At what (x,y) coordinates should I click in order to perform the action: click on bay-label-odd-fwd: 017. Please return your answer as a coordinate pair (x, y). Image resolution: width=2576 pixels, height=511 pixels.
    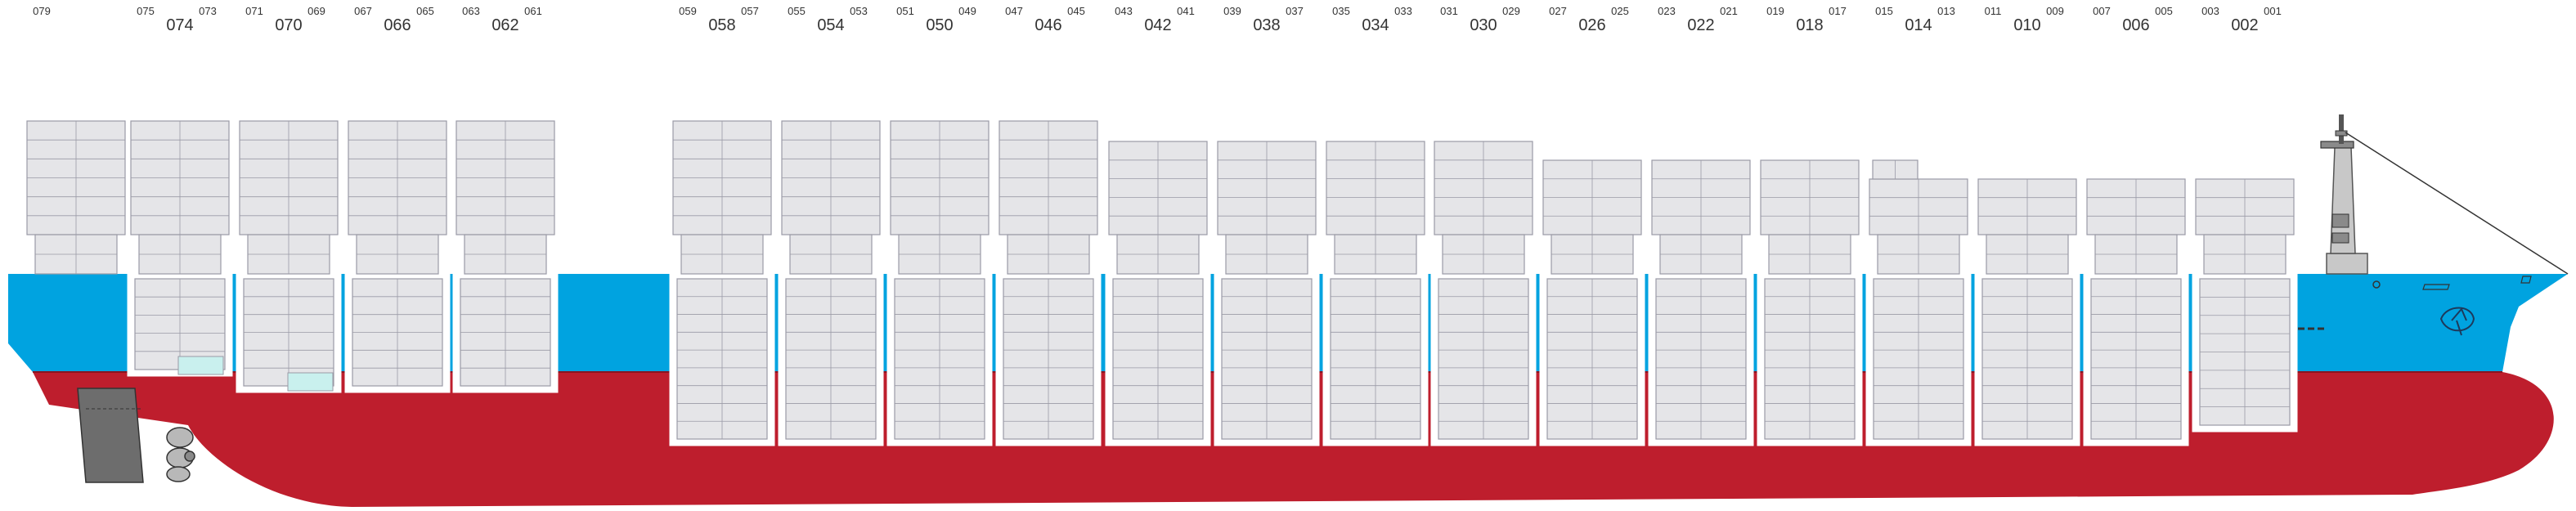
    Looking at the image, I should click on (1838, 11).